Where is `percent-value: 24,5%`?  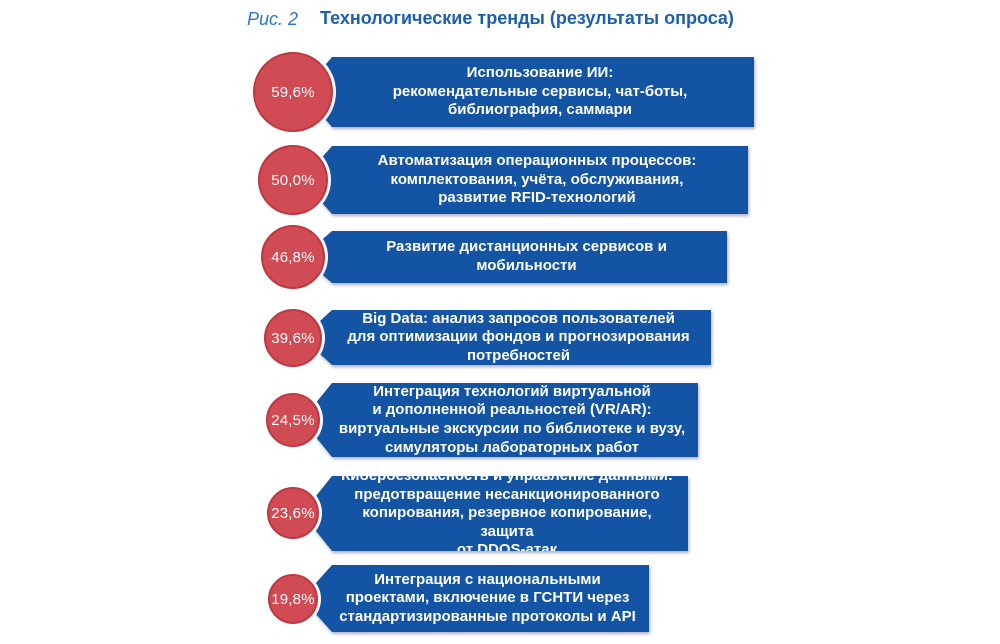 percent-value: 24,5% is located at coordinates (293, 420).